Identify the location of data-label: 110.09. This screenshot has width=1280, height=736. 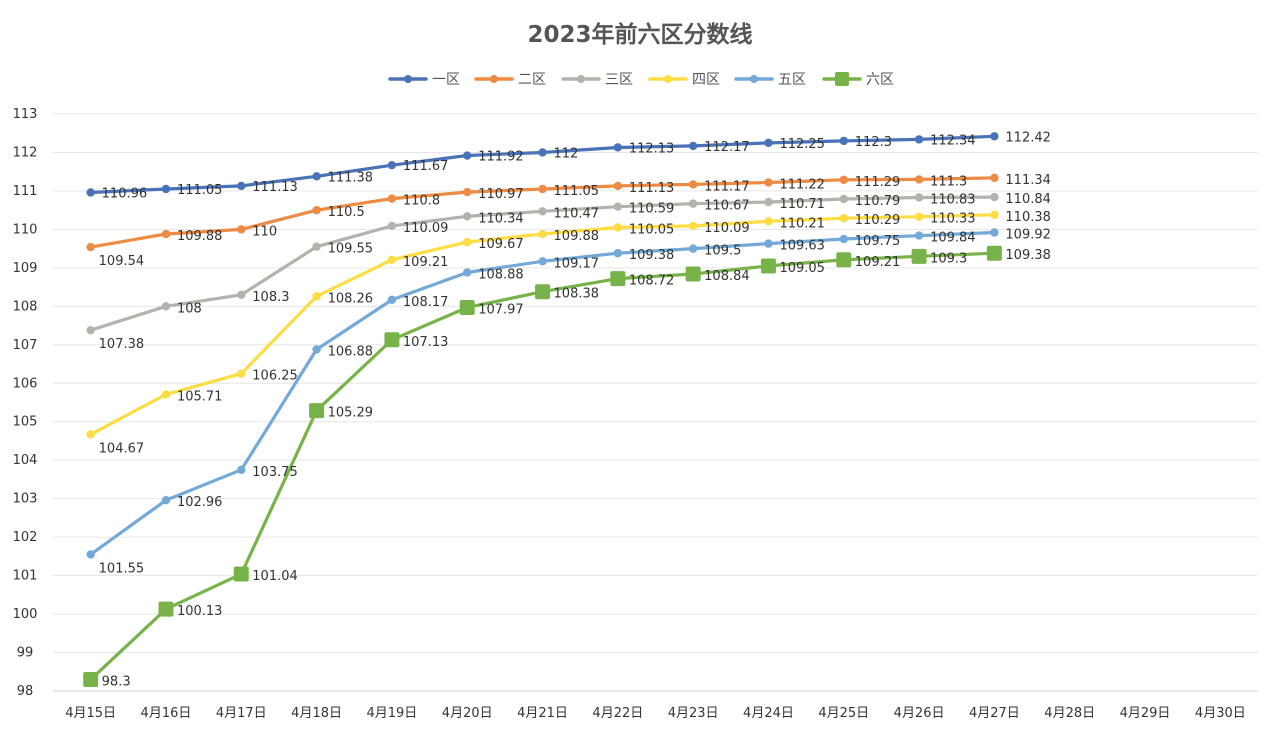
(727, 228).